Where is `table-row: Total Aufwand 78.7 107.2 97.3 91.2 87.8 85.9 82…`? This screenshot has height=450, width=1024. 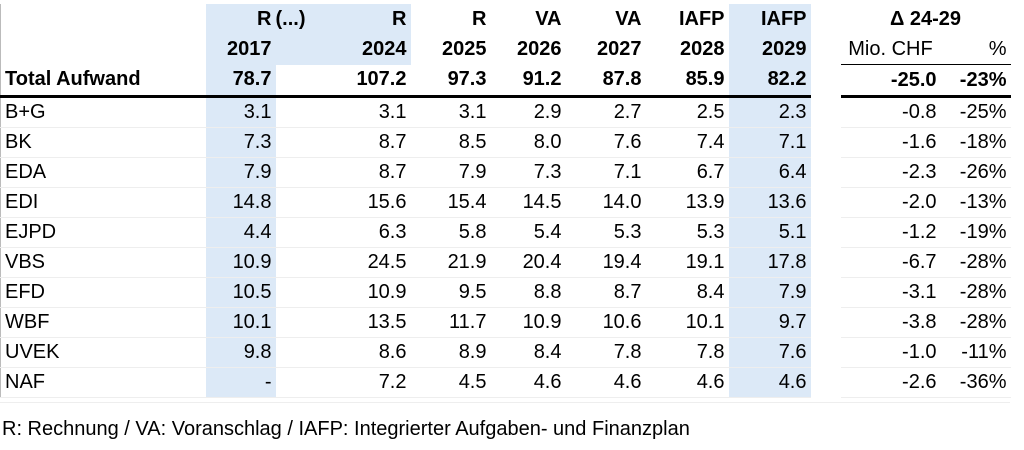
table-row: Total Aufwand 78.7 107.2 97.3 91.2 87.8 85.9 82… is located at coordinates (505, 81).